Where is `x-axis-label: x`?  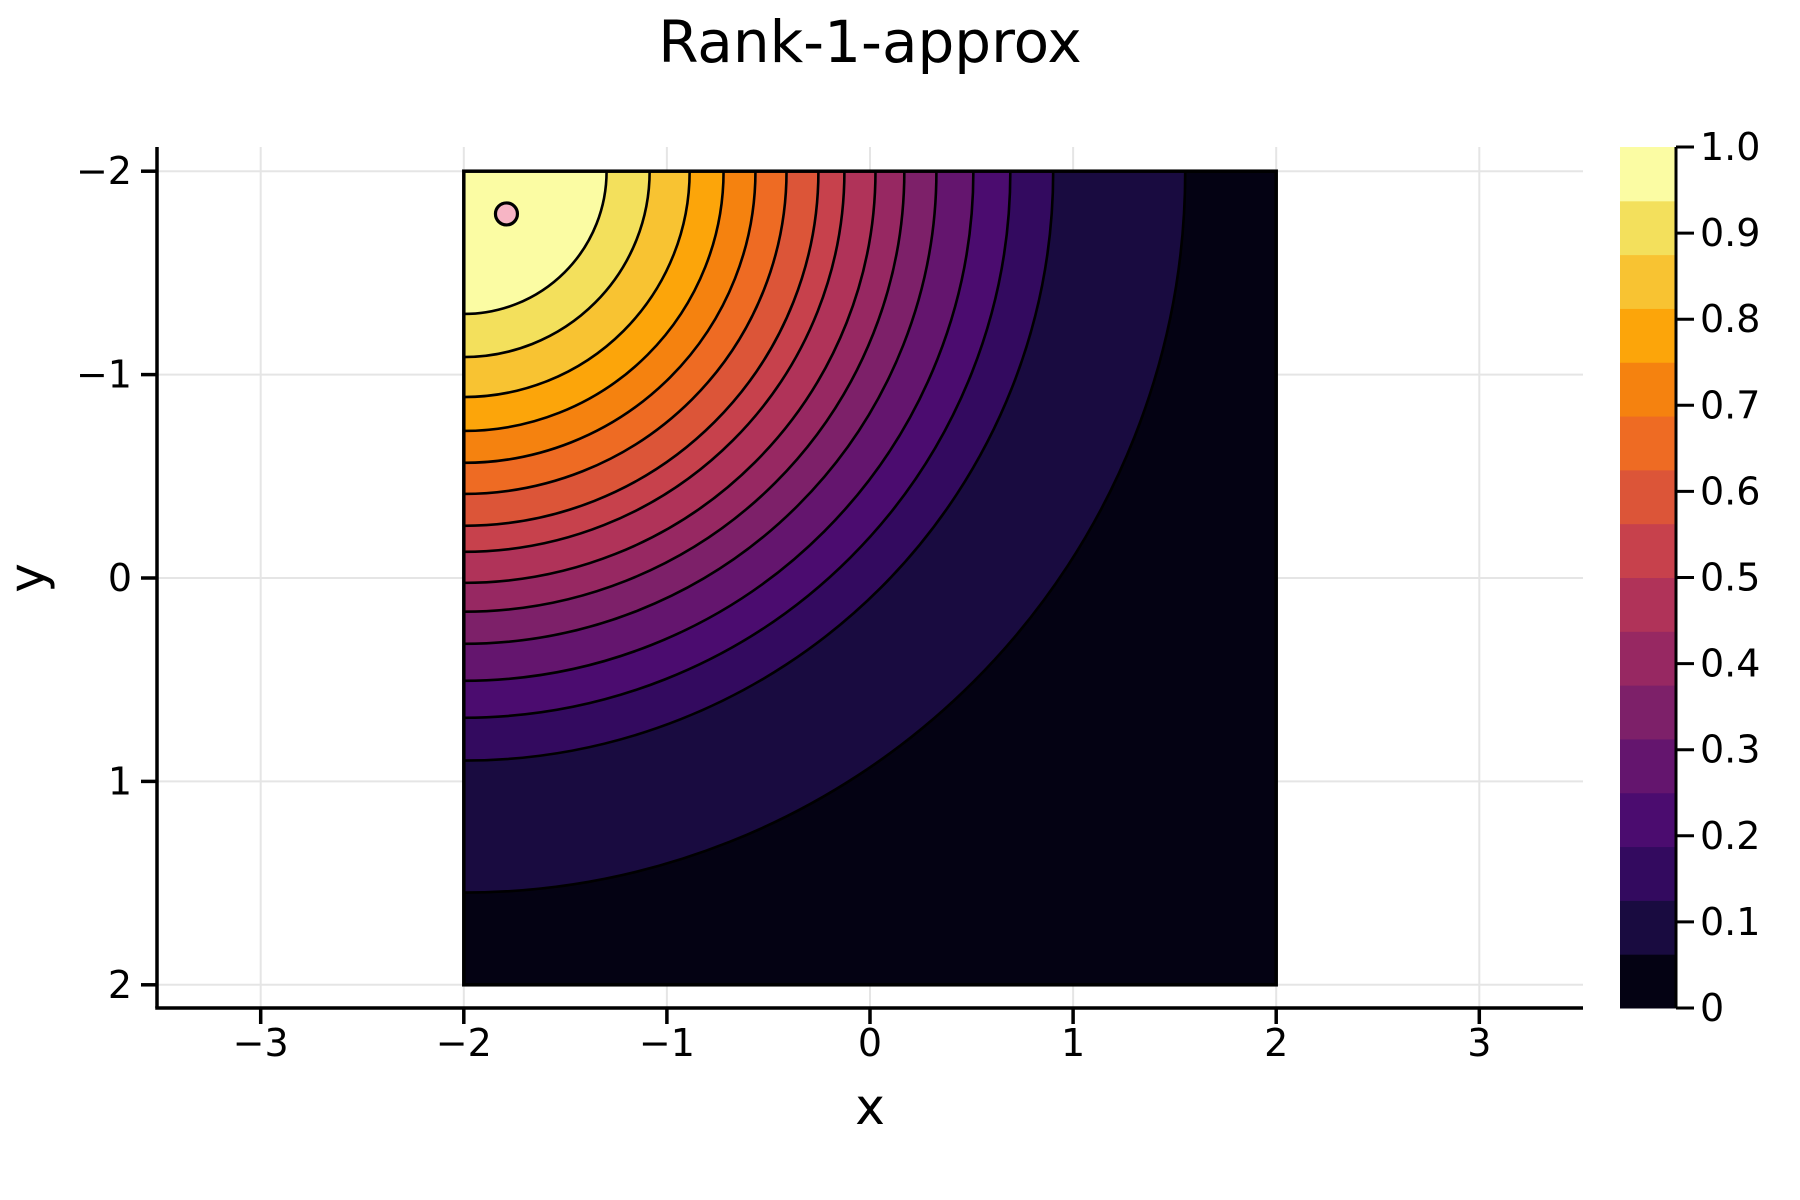
x-axis-label: x is located at coordinates (870, 1107).